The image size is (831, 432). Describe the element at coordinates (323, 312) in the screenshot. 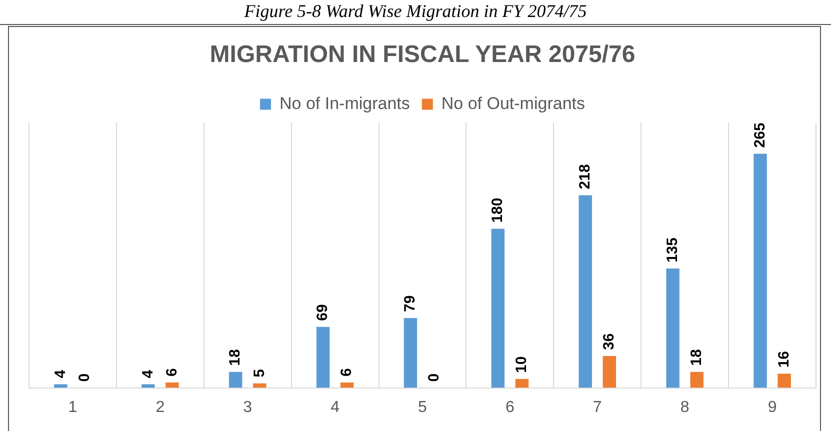

I see `data-label: 69` at that location.